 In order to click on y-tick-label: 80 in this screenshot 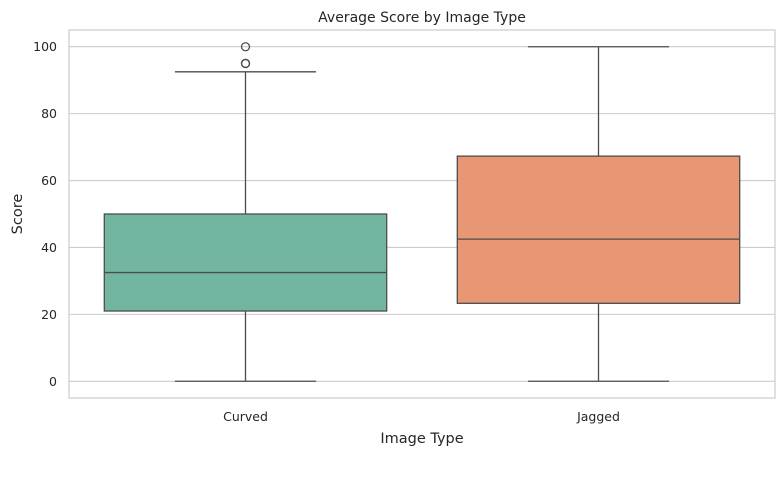, I will do `click(49, 113)`.